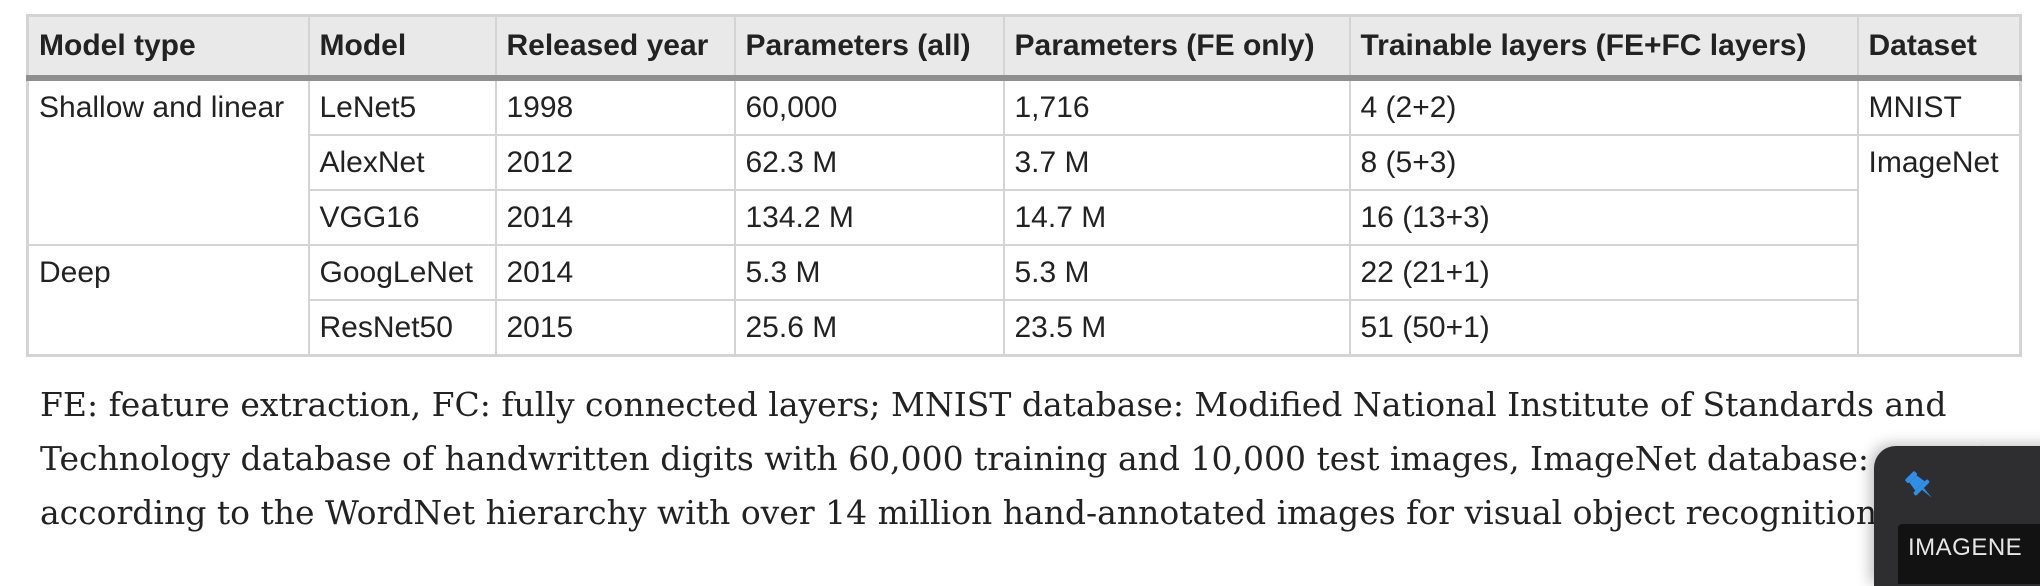 This screenshot has width=2040, height=586. I want to click on model-type-cell: Deep, so click(168, 300).